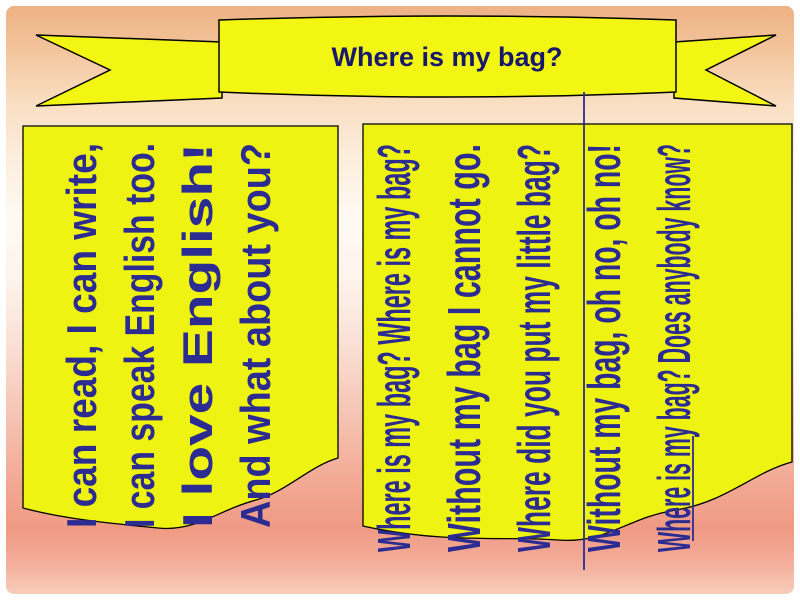 The image size is (800, 600). Describe the element at coordinates (255, 335) in the screenshot. I see `left-poem-line-4: And what about you?` at that location.